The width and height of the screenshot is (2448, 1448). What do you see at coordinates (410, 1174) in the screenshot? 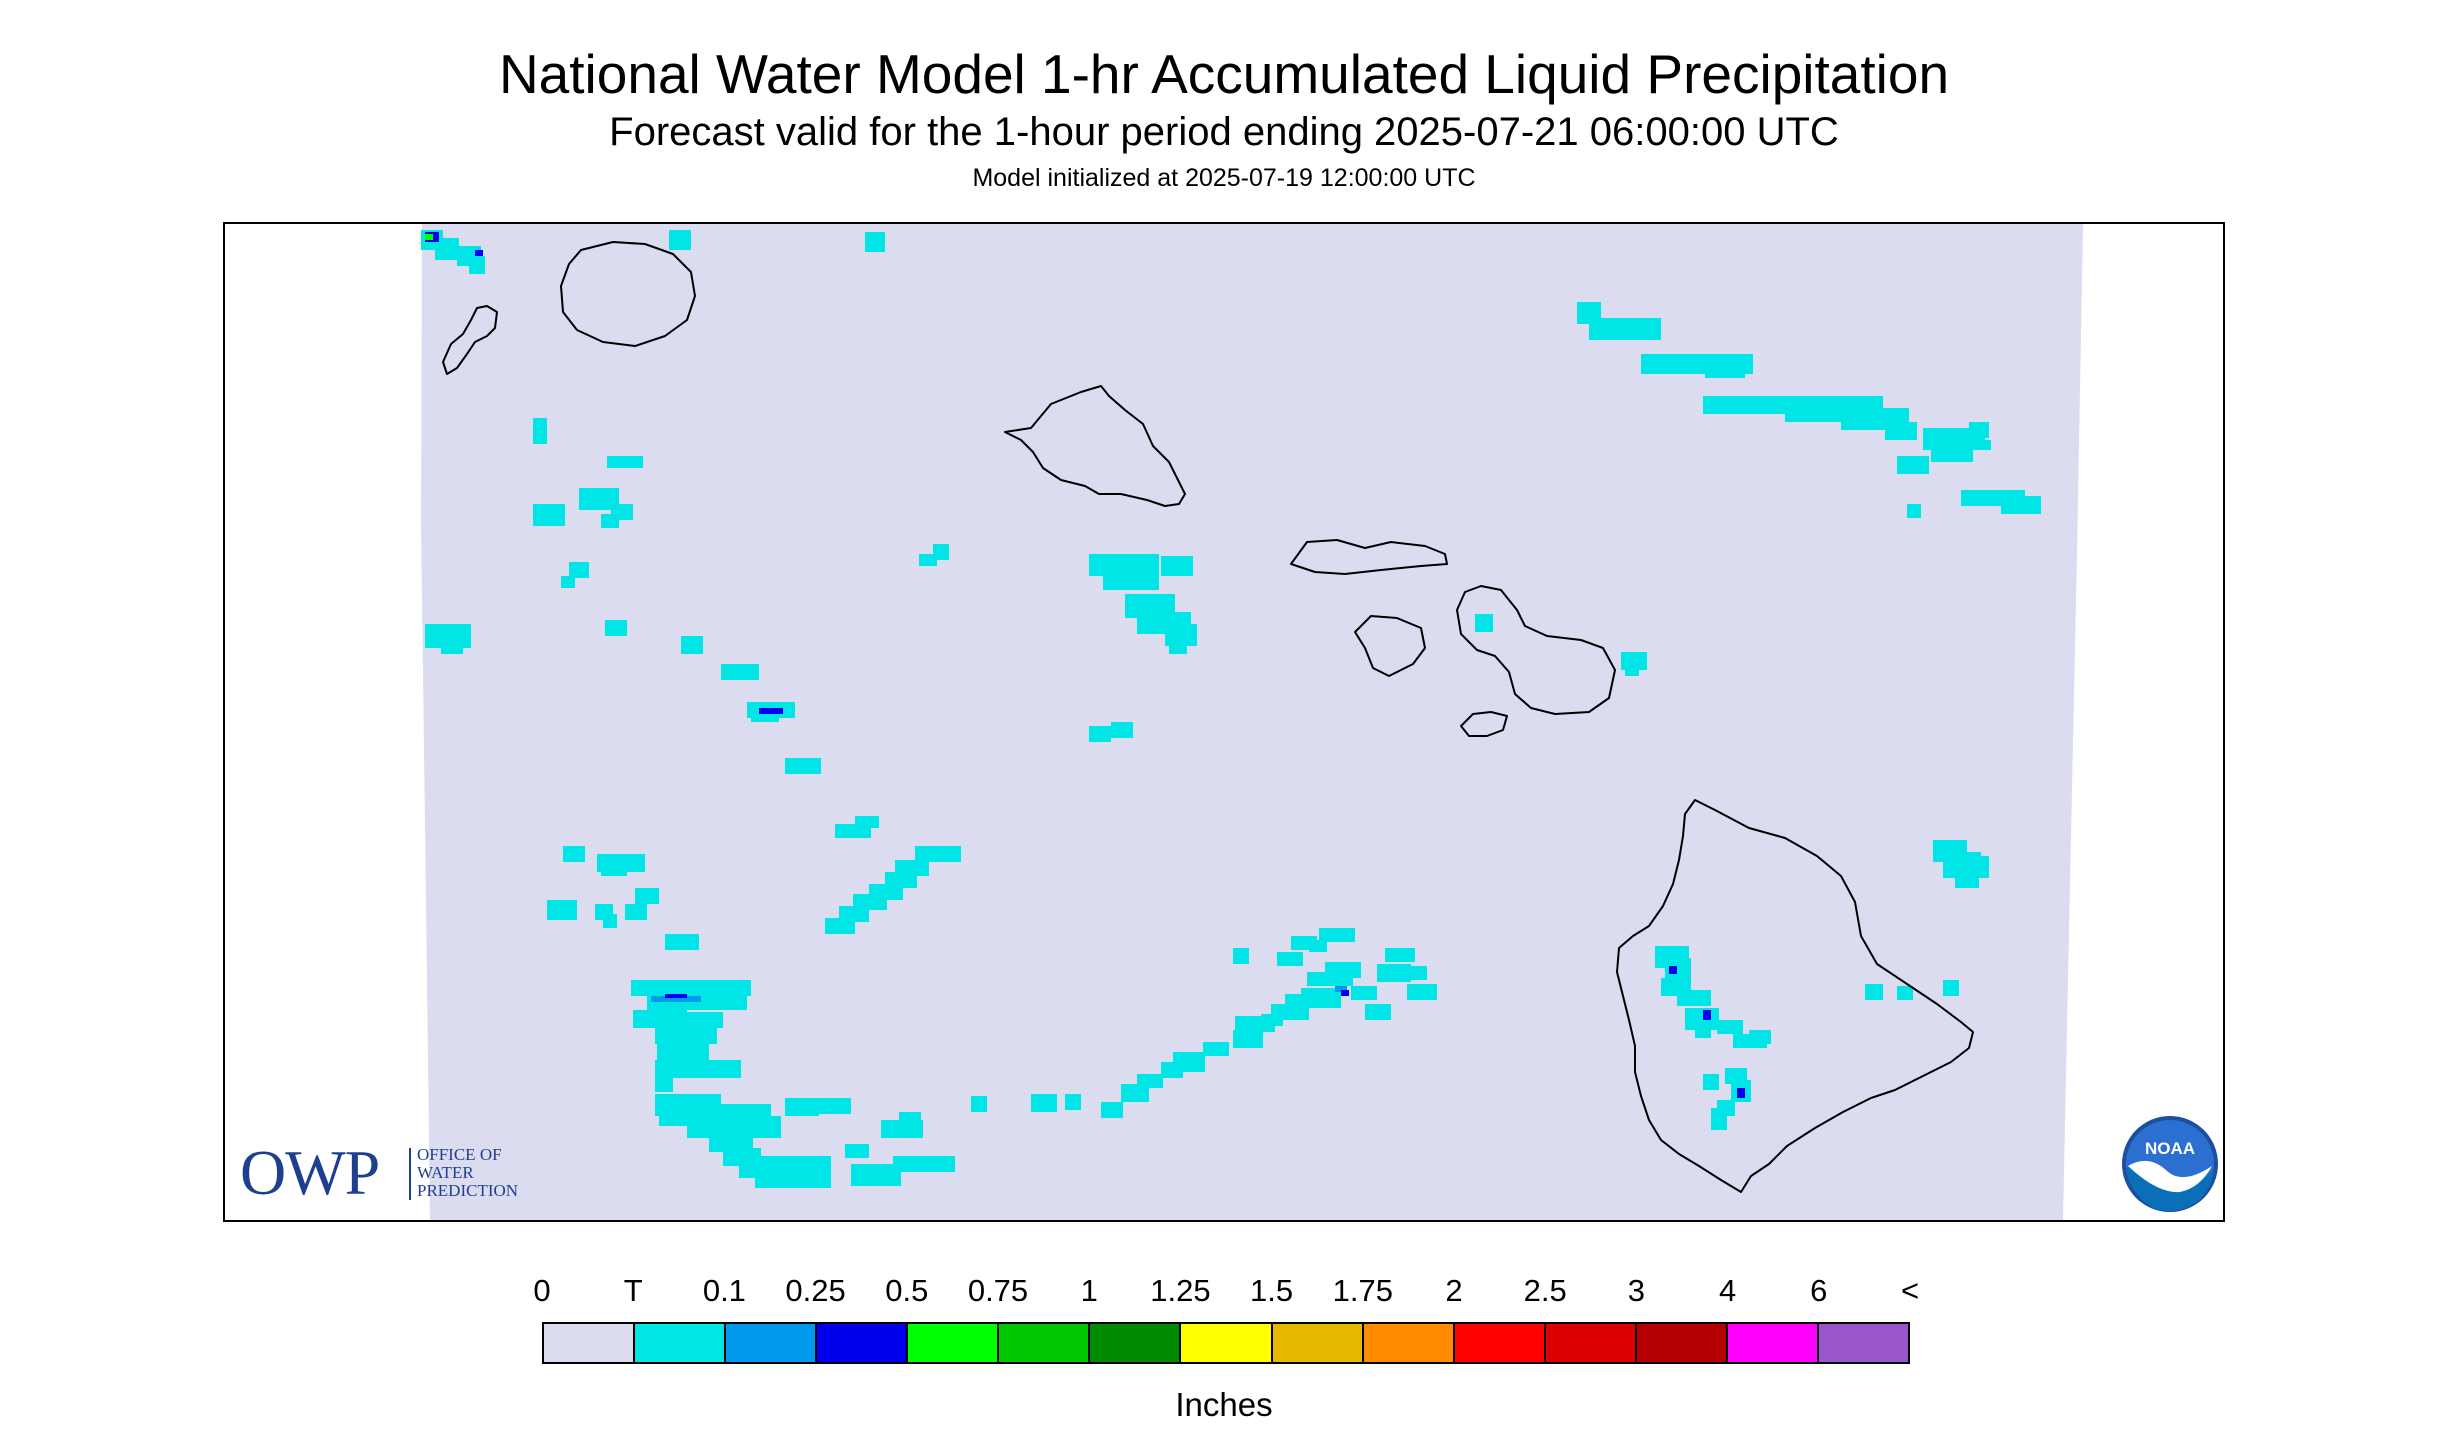
I see `owp-logo-divider` at bounding box center [410, 1174].